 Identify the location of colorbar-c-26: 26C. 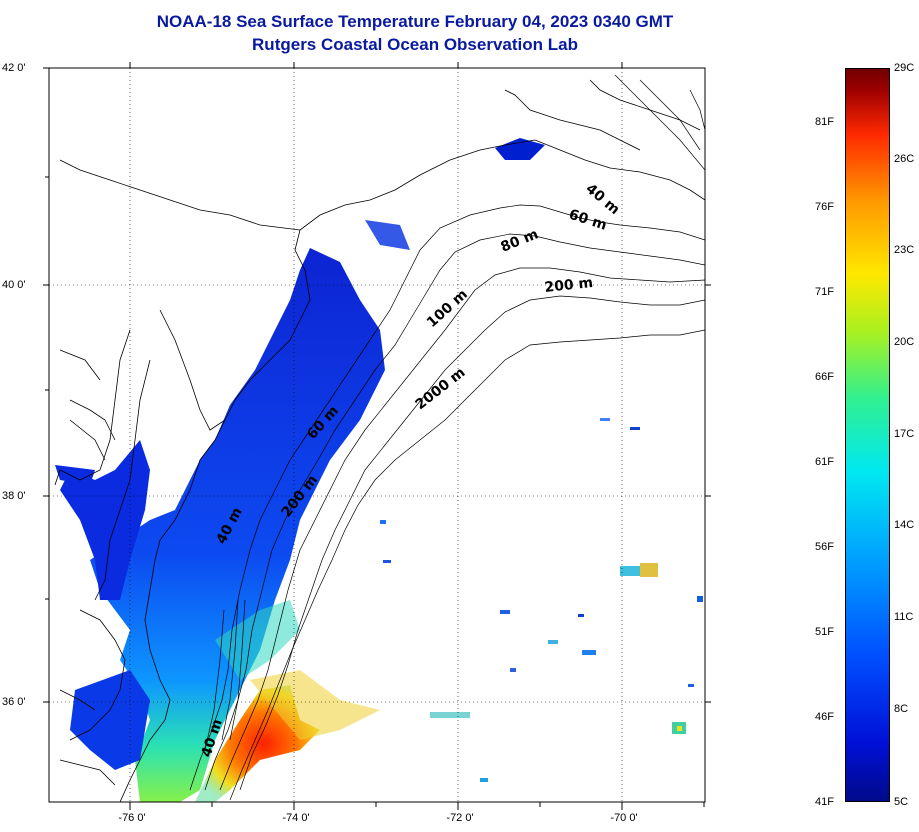
(904, 159).